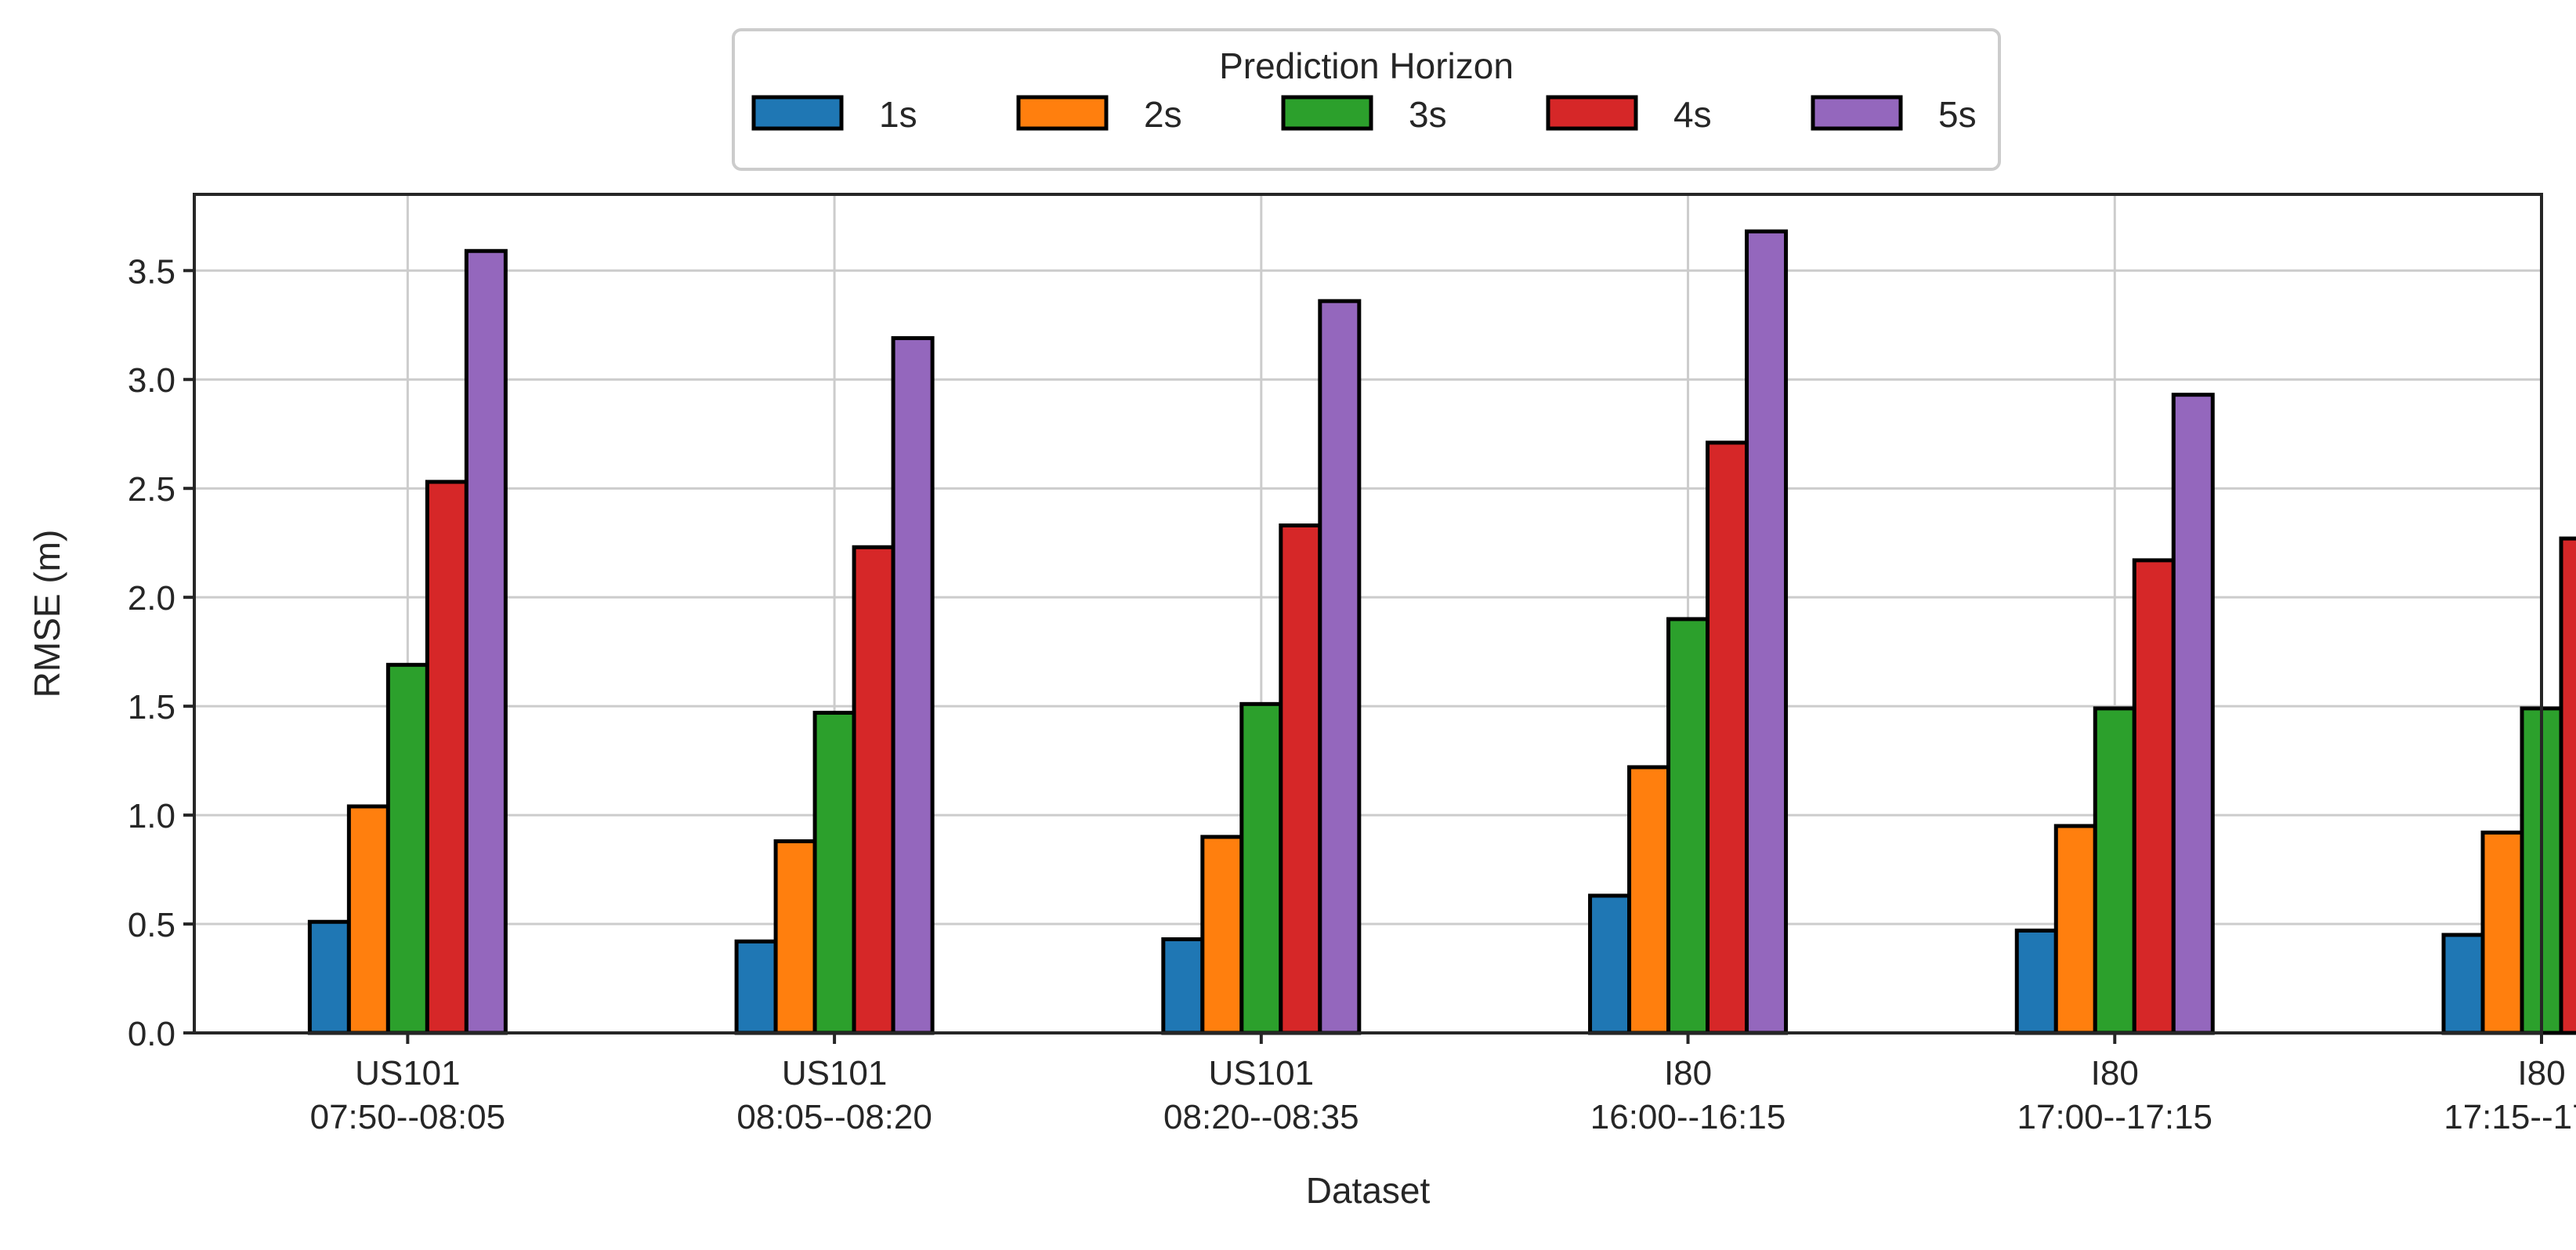 Image resolution: width=2576 pixels, height=1250 pixels. I want to click on y-tick-label: 1.5, so click(151, 707).